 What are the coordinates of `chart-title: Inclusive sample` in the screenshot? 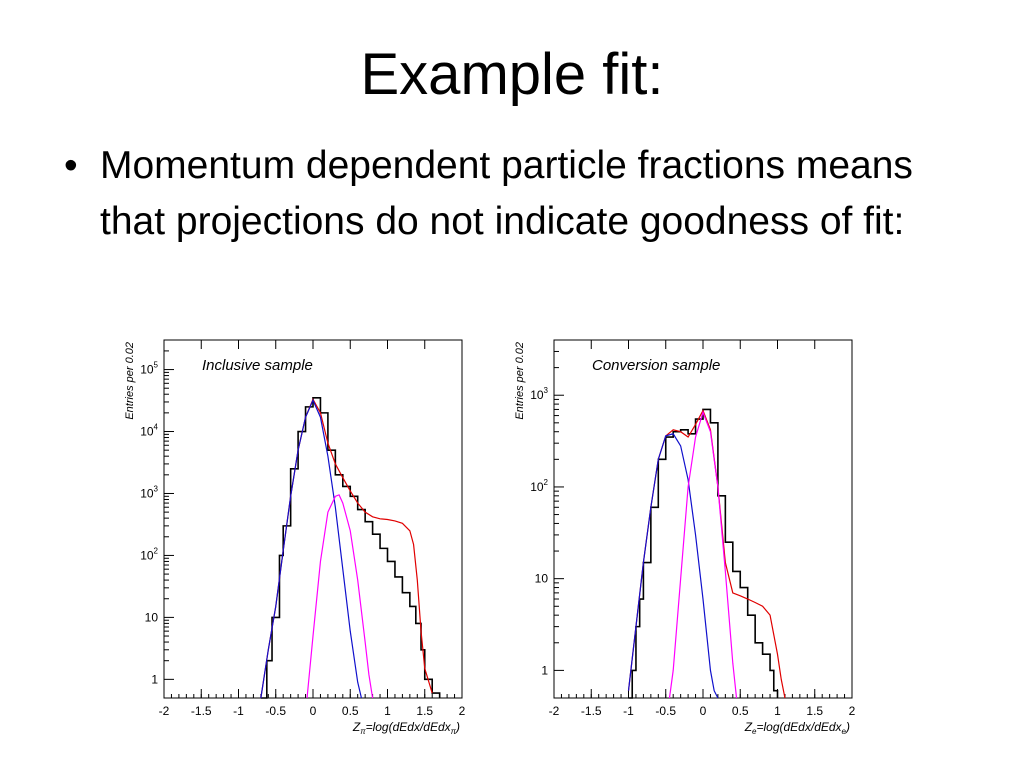 It's located at (257, 365).